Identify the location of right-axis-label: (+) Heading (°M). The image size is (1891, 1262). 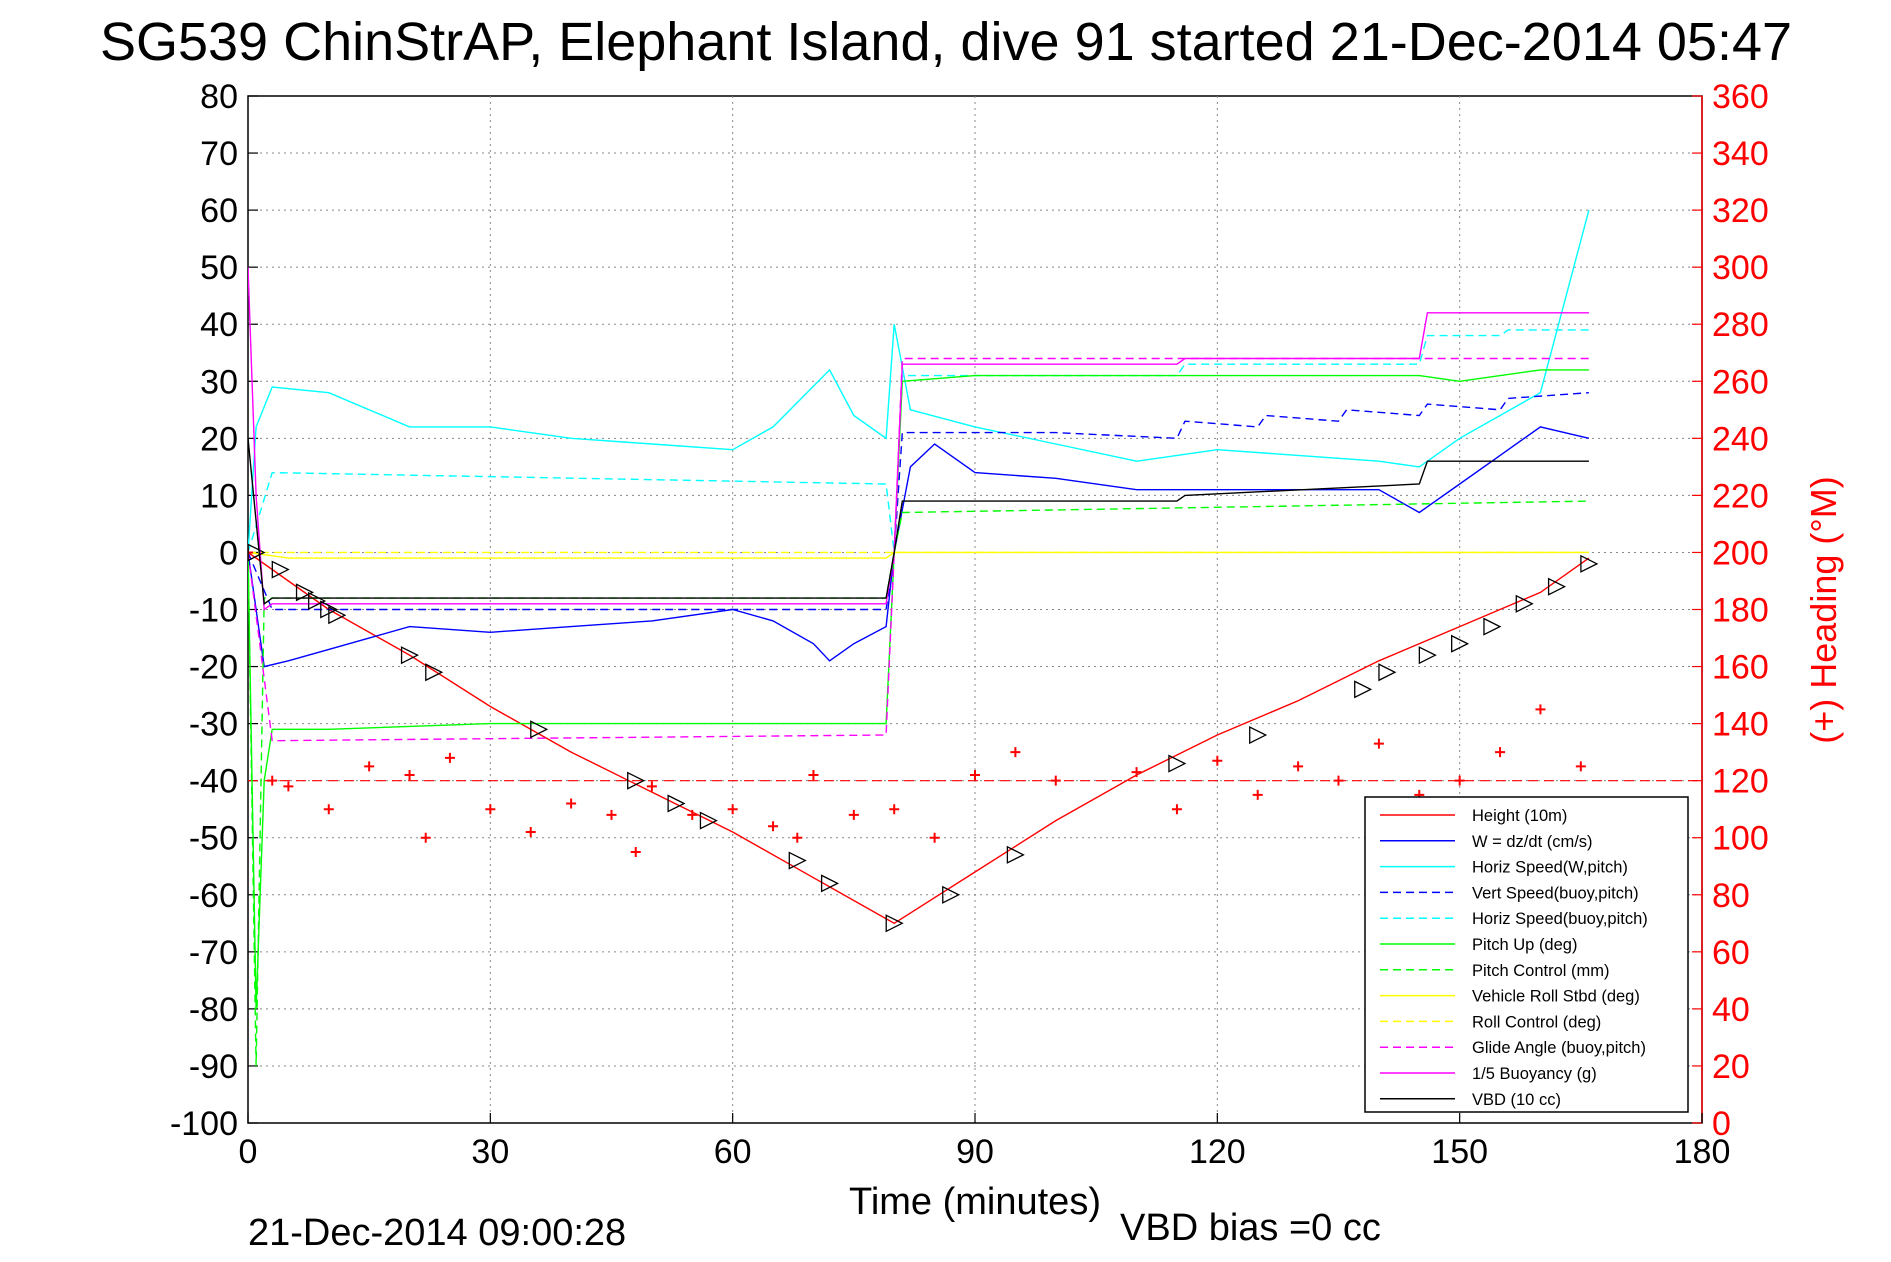
(1823, 609).